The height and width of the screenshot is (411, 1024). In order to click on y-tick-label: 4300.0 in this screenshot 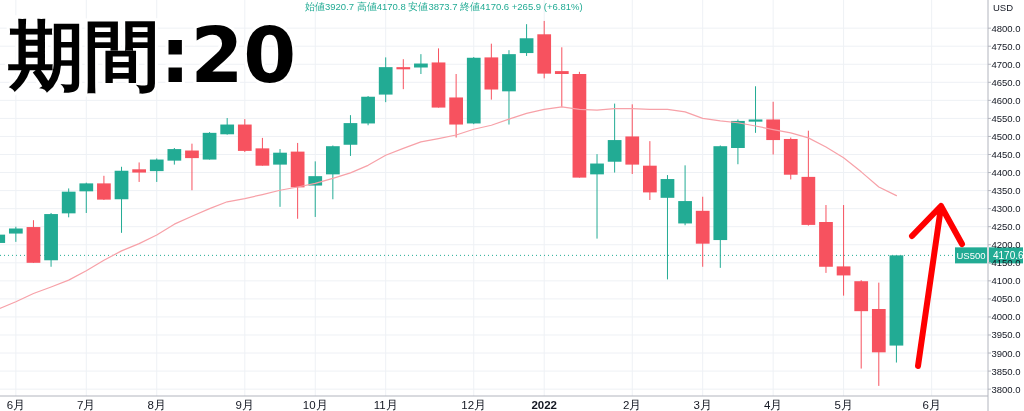, I will do `click(1006, 209)`.